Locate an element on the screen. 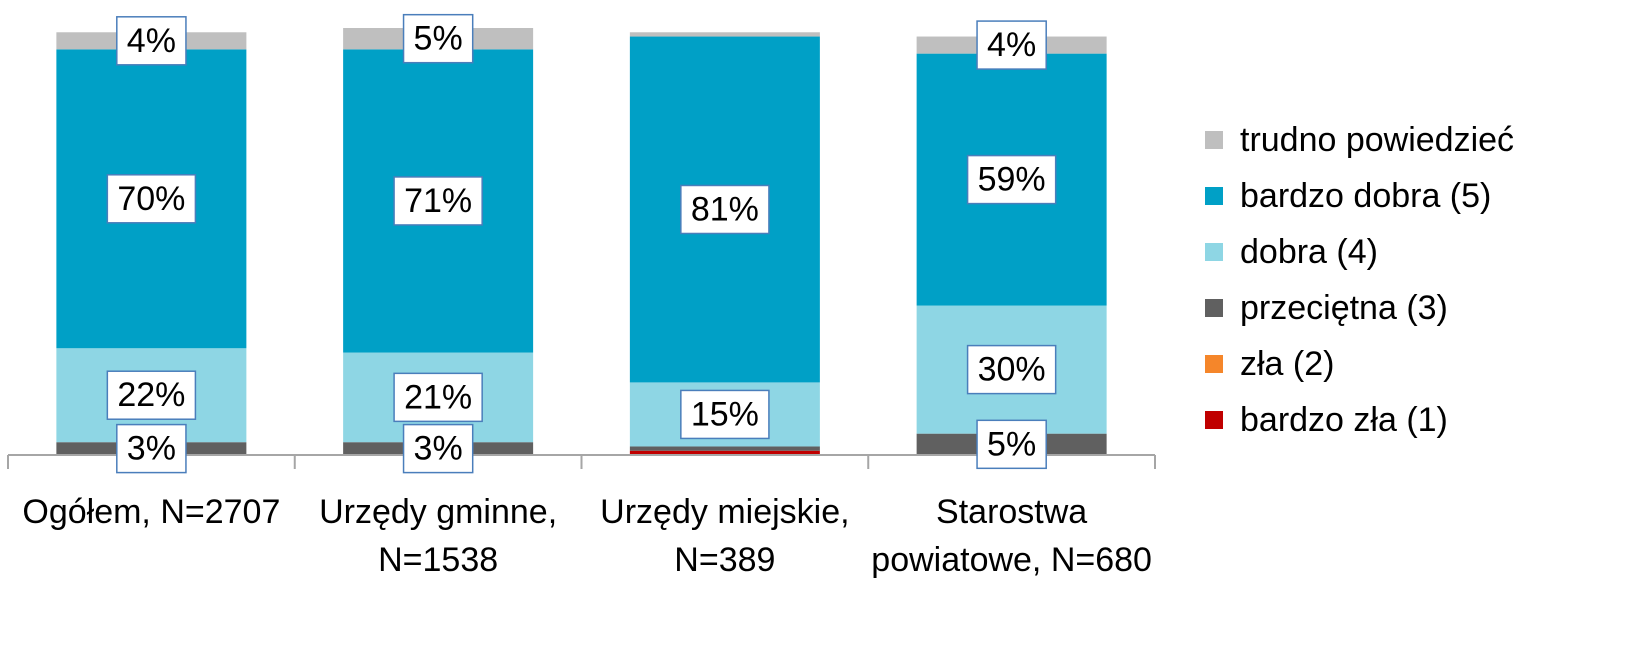 The image size is (1631, 654). legend-label: zła (2) is located at coordinates (1287, 364).